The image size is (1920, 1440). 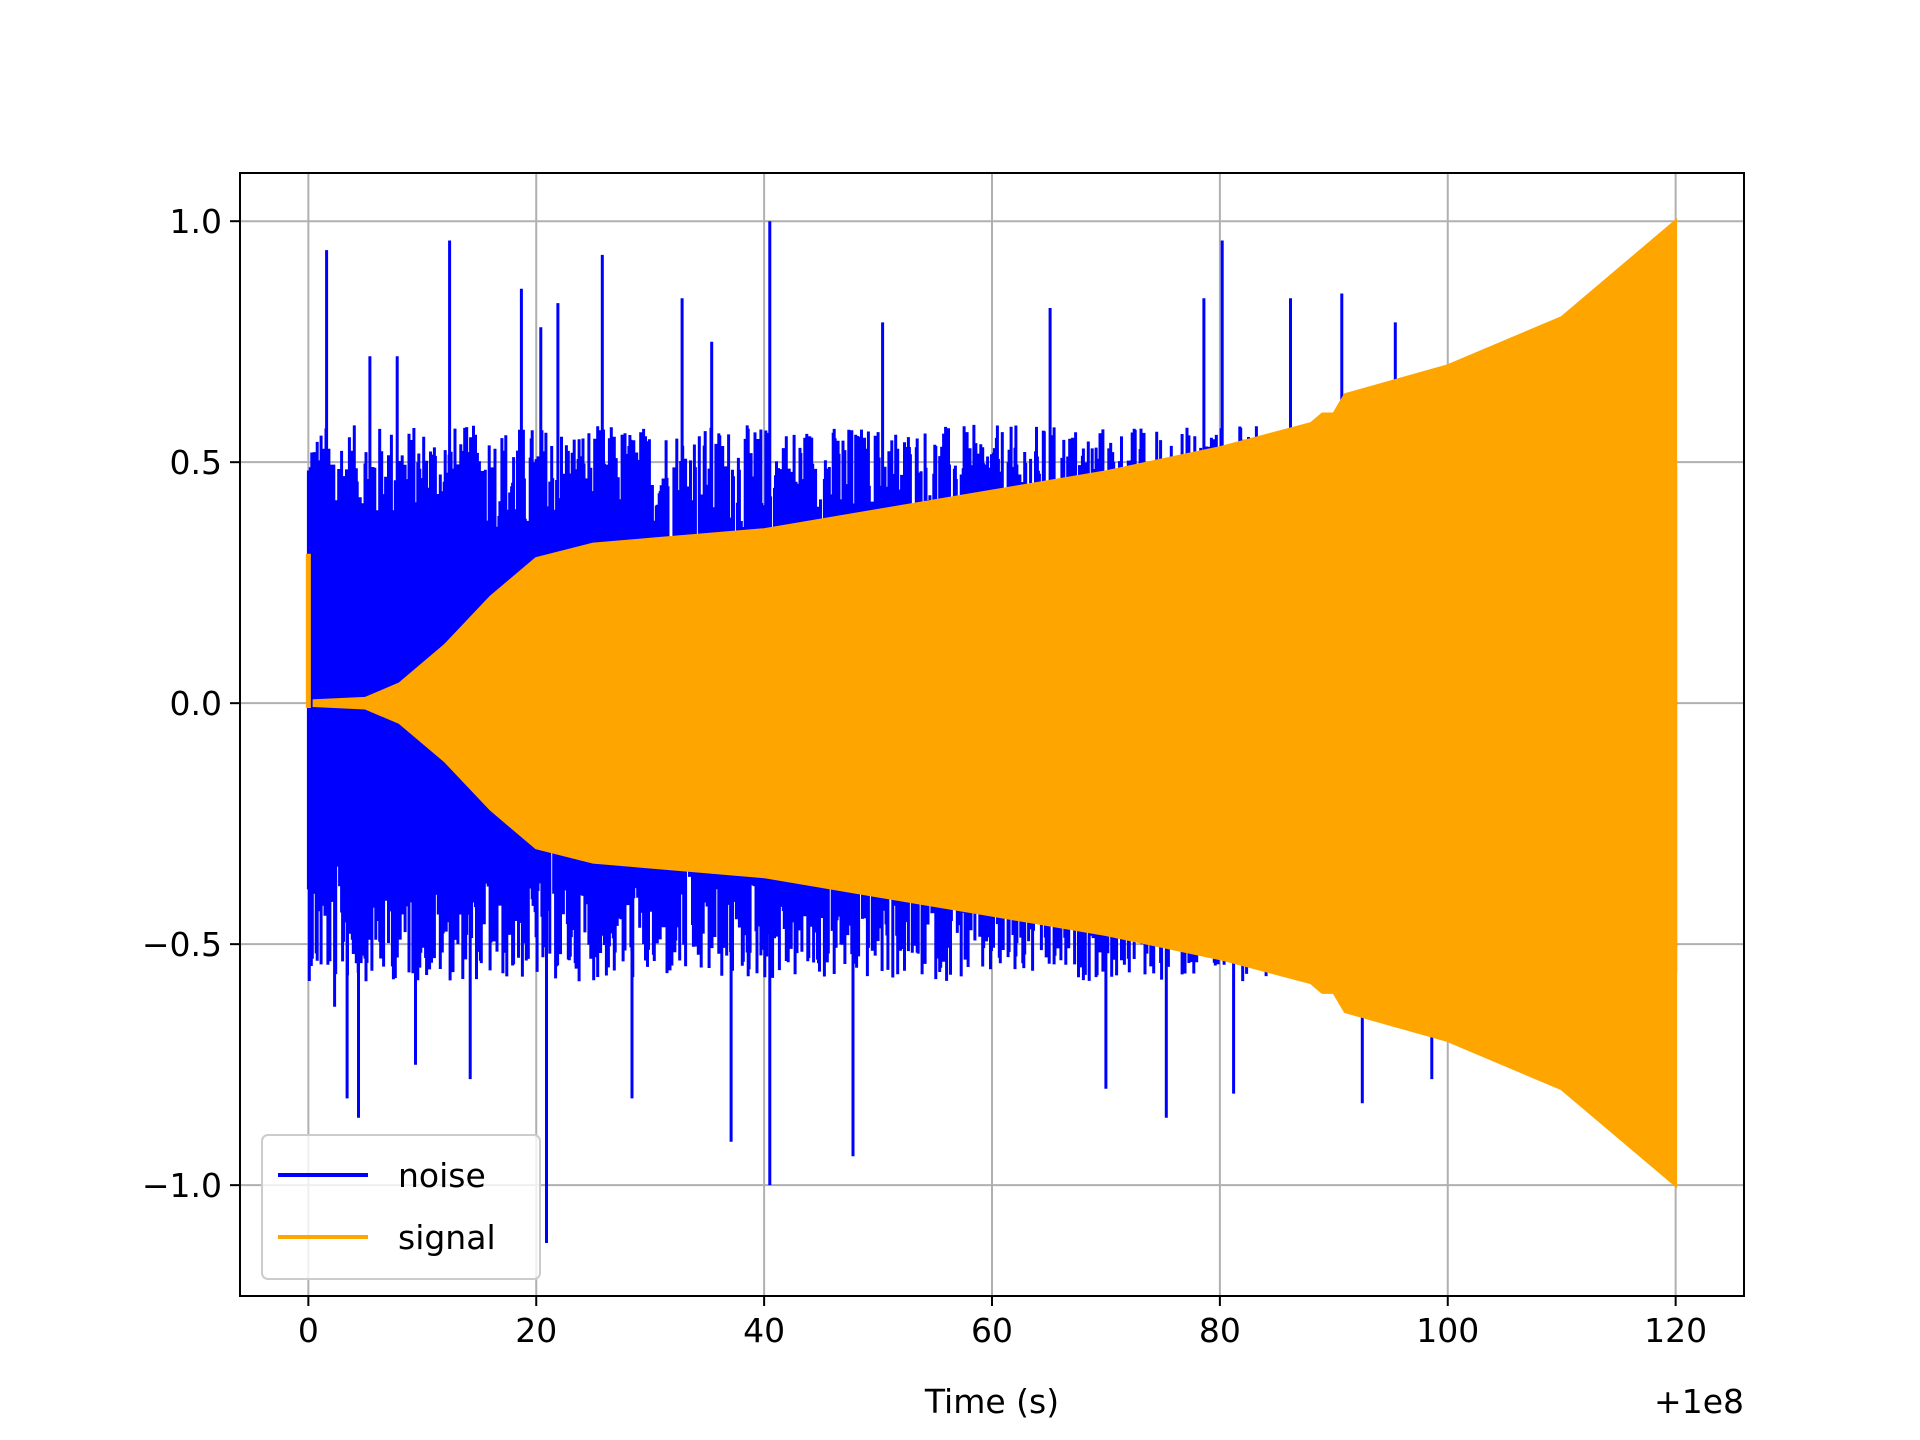 What do you see at coordinates (182, 1185) in the screenshot?
I see `y-tick-label: −1.0` at bounding box center [182, 1185].